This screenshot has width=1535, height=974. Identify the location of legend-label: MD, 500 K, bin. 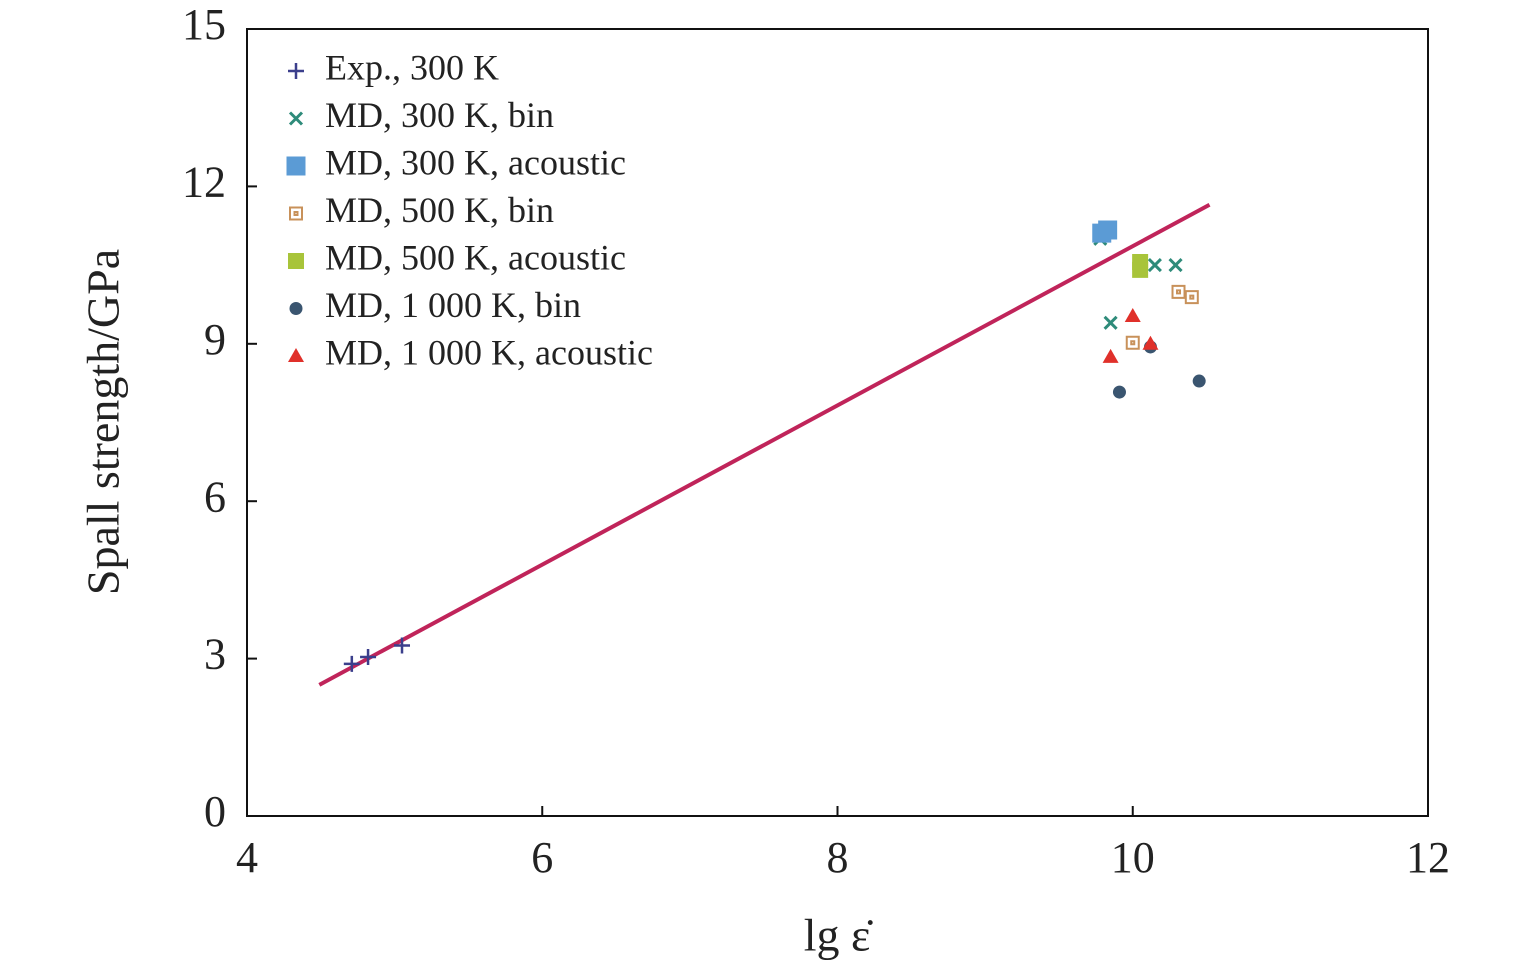
(439, 210).